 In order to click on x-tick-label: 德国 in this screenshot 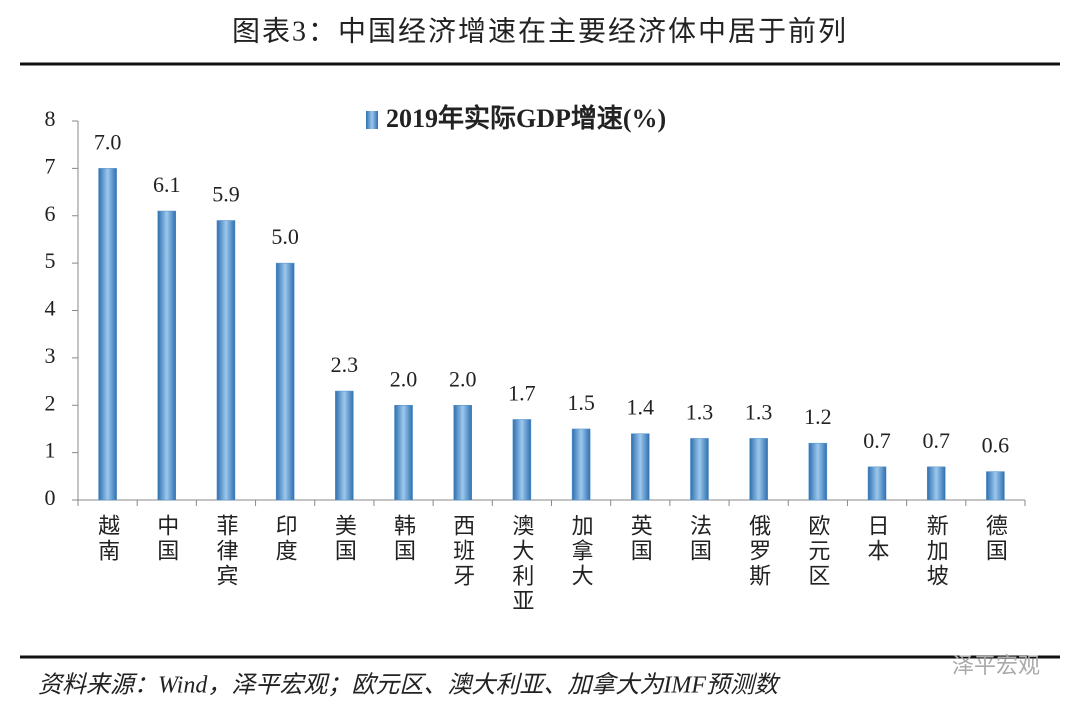, I will do `click(995, 539)`.